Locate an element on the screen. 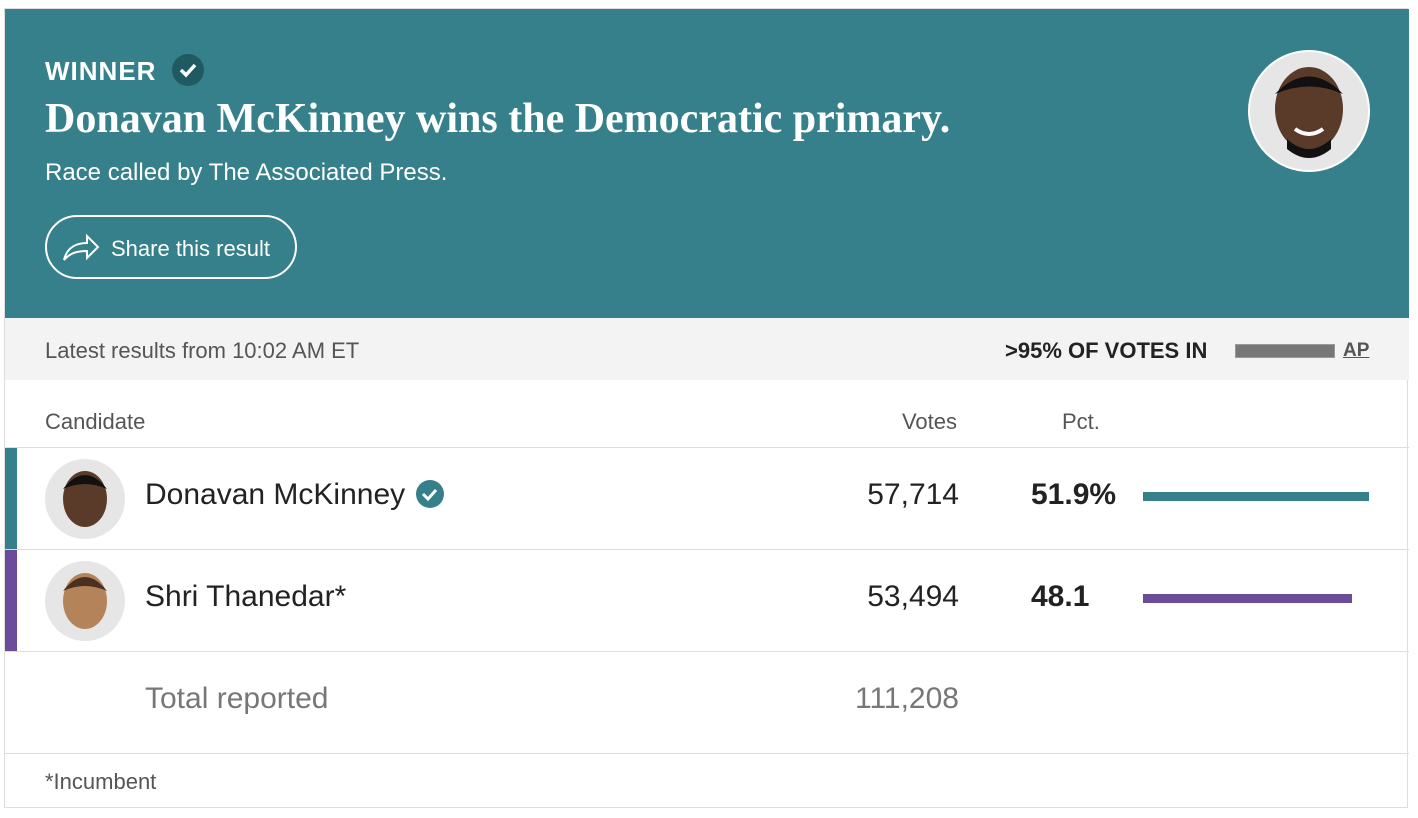 This screenshot has height=818, width=1418. total-votes: 111,208 is located at coordinates (907, 698).